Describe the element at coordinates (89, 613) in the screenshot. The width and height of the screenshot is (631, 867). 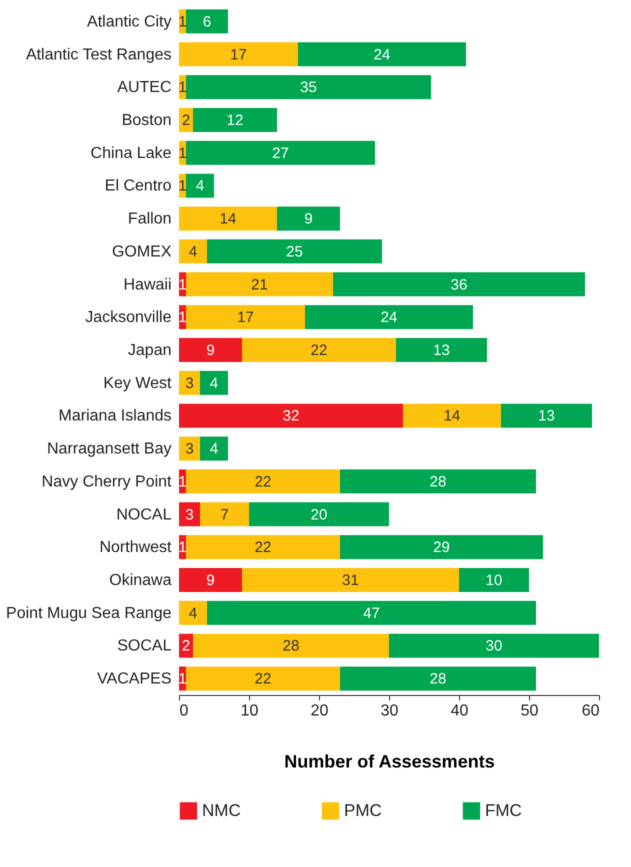
I see `y-tick-label: Point Mugu Sea Range` at that location.